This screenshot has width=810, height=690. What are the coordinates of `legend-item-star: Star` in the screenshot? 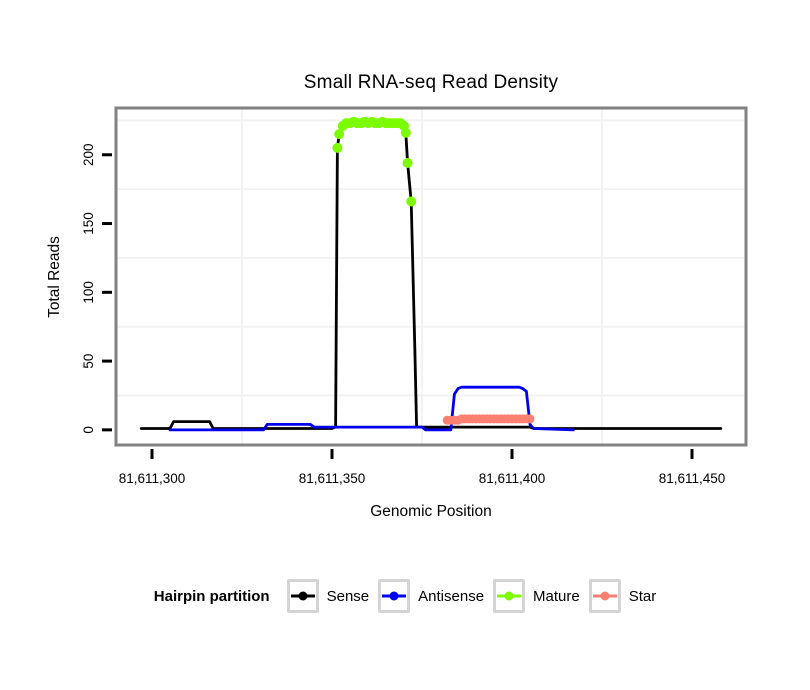 It's located at (622, 596).